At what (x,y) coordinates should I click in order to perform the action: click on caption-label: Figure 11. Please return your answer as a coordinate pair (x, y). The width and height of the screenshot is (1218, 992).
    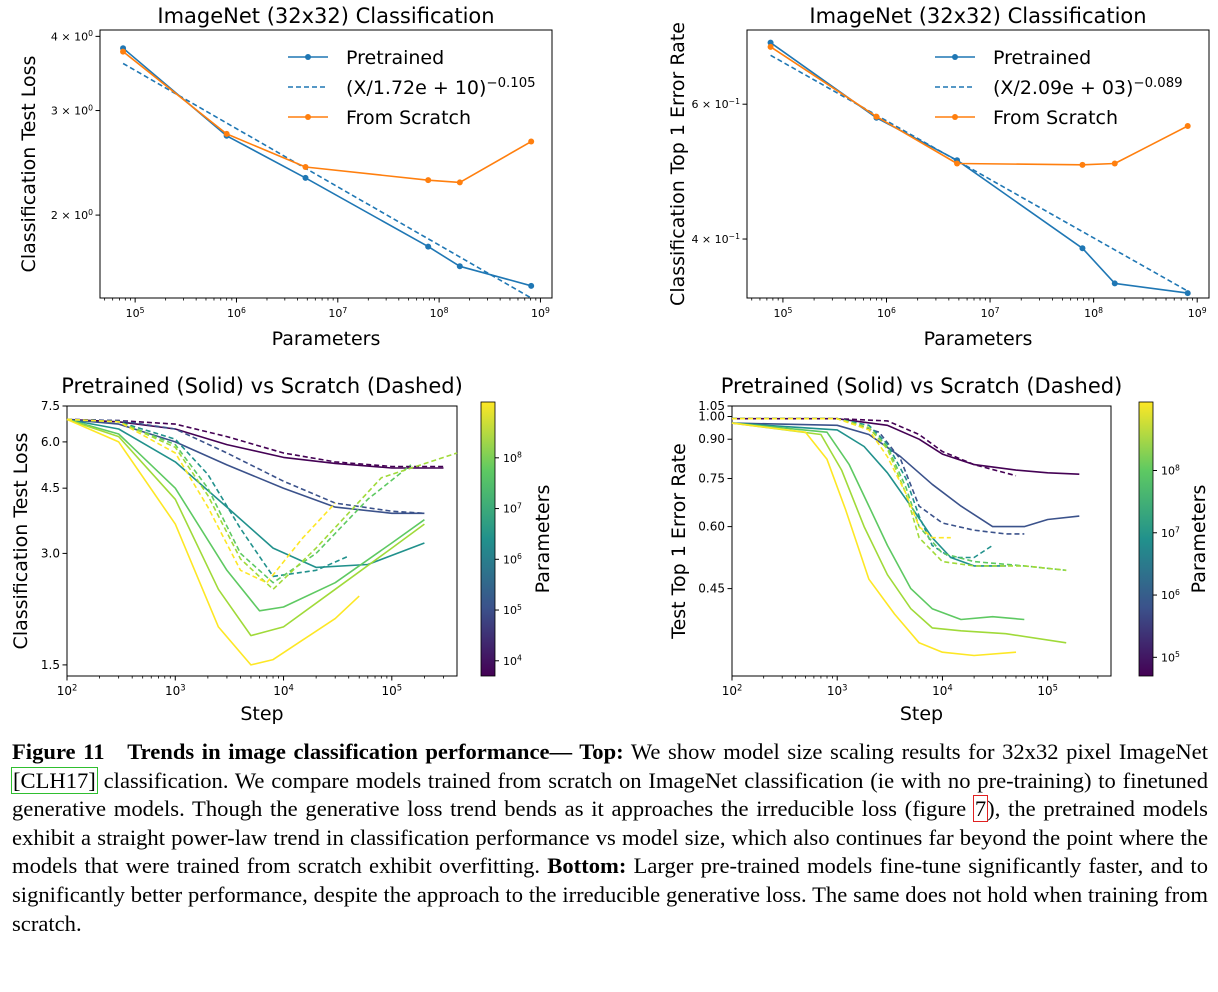
    Looking at the image, I should click on (58, 751).